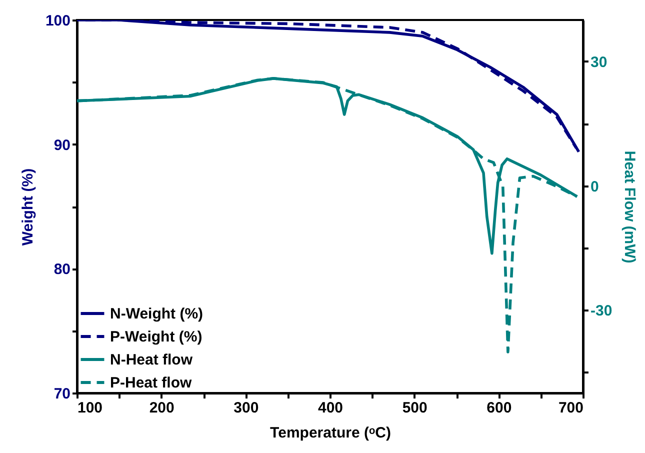 This screenshot has width=645, height=453. What do you see at coordinates (571, 408) in the screenshot?
I see `x-tick-label: 700` at bounding box center [571, 408].